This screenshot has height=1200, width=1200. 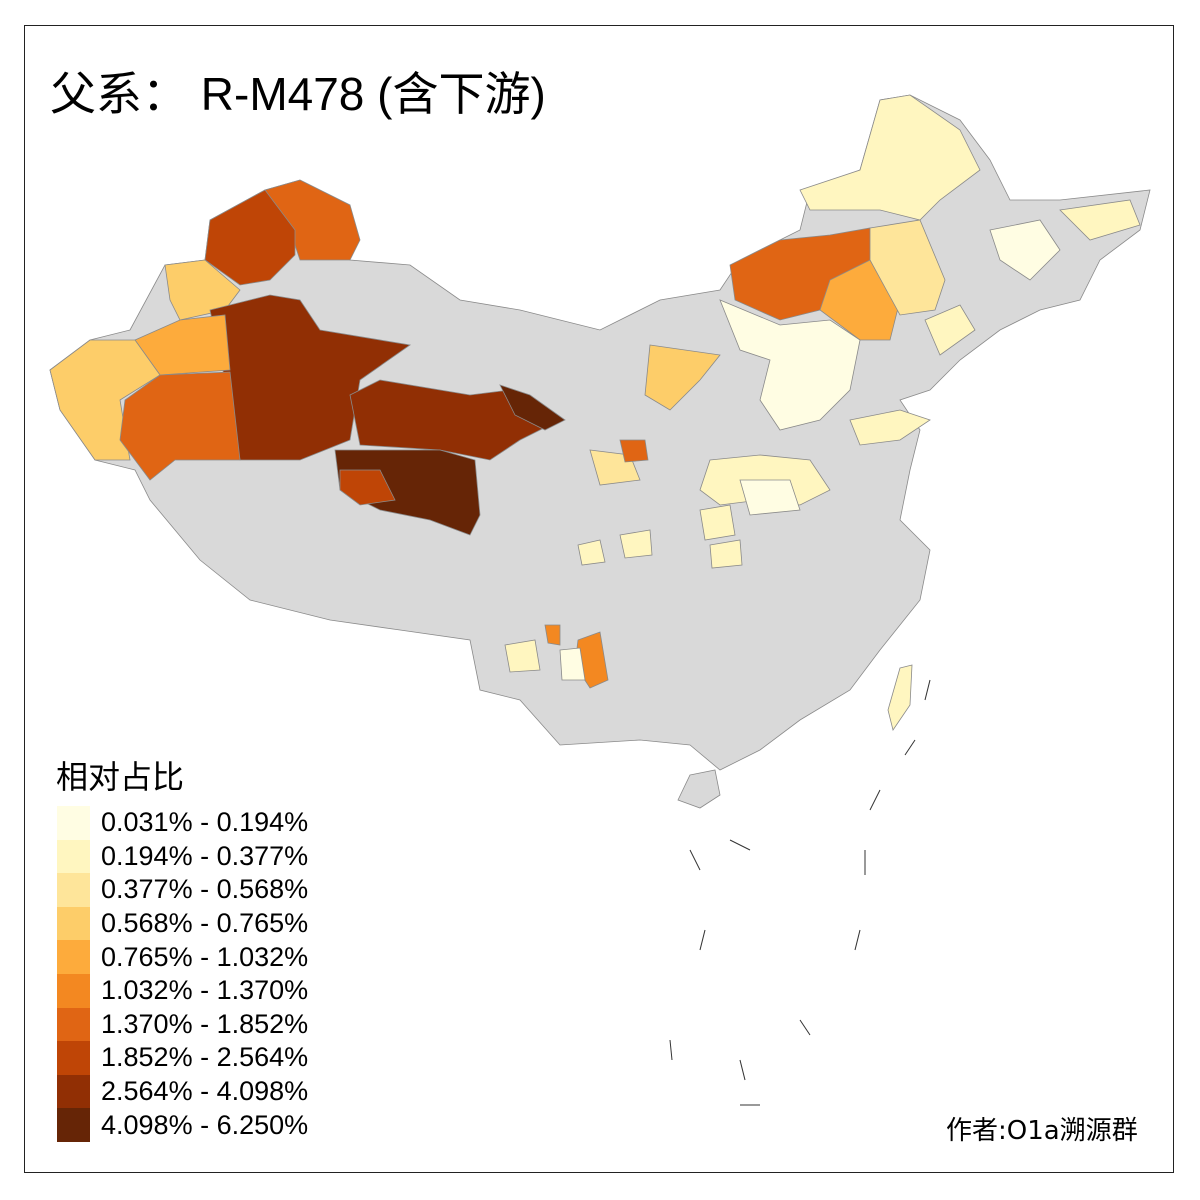 What do you see at coordinates (890, 427) in the screenshot?
I see `region-shandong` at bounding box center [890, 427].